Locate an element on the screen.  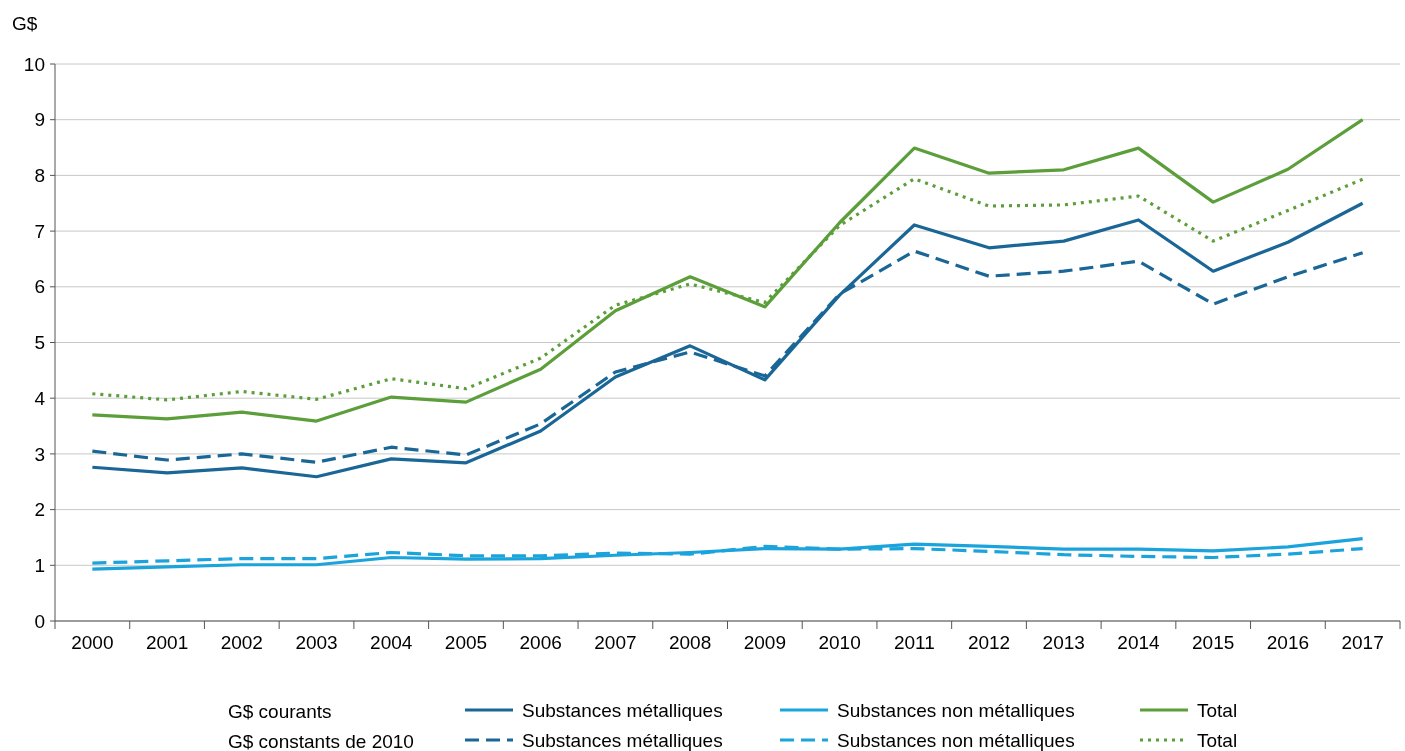
x-tick-label: 2004 is located at coordinates (391, 642).